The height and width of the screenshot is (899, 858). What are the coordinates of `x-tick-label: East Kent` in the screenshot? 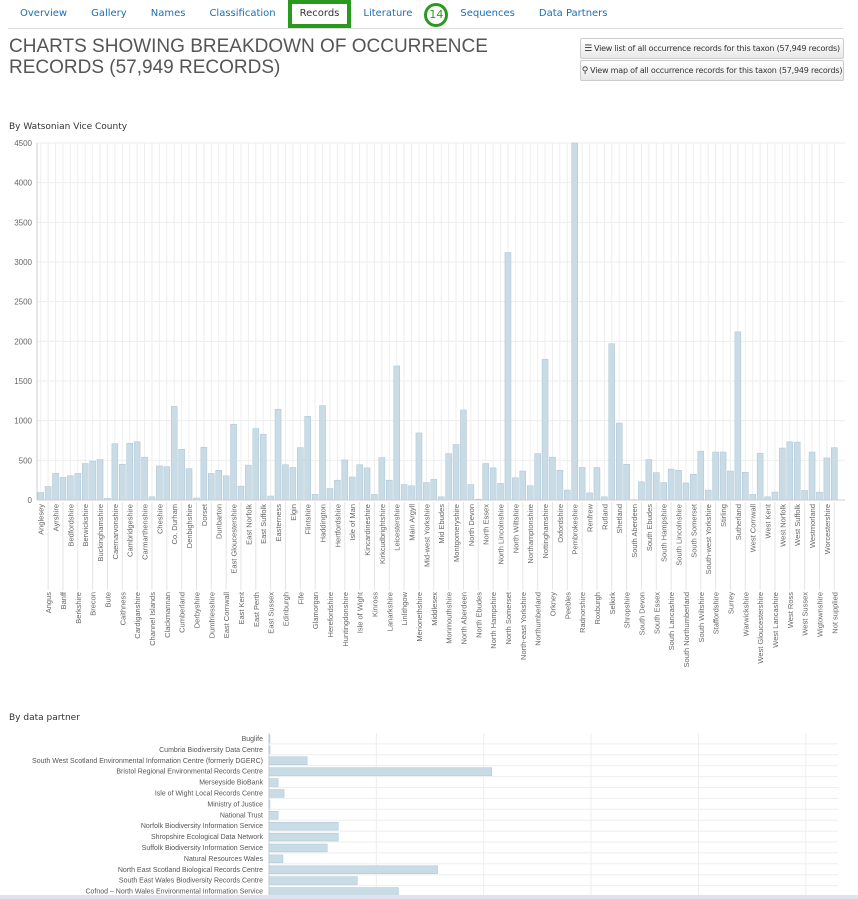 It's located at (241, 607).